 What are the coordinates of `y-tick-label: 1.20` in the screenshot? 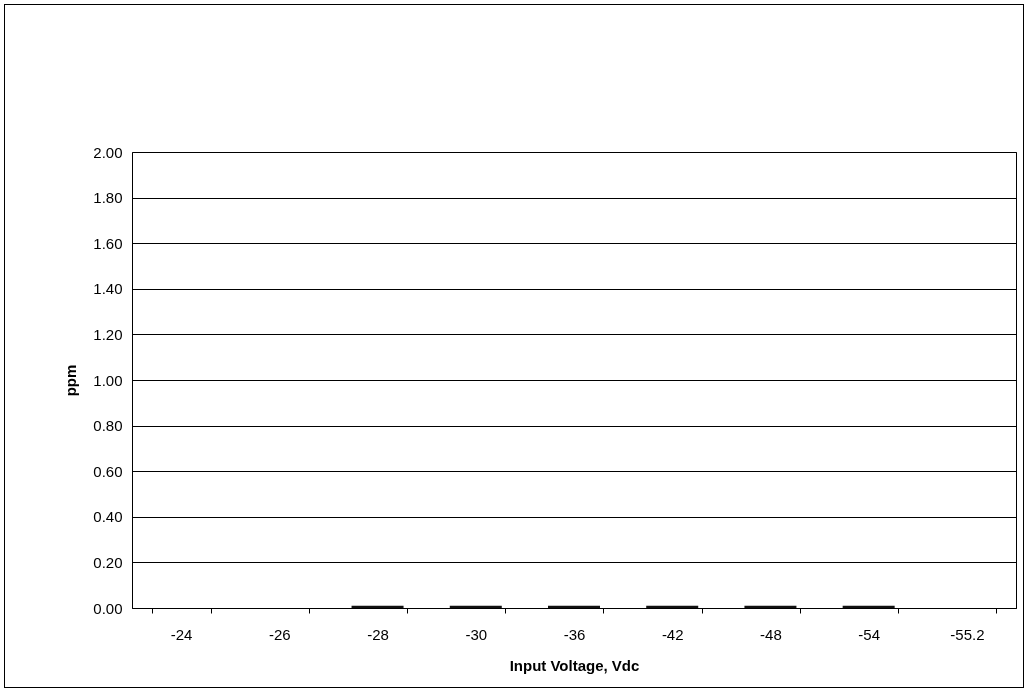 It's located at (108, 334).